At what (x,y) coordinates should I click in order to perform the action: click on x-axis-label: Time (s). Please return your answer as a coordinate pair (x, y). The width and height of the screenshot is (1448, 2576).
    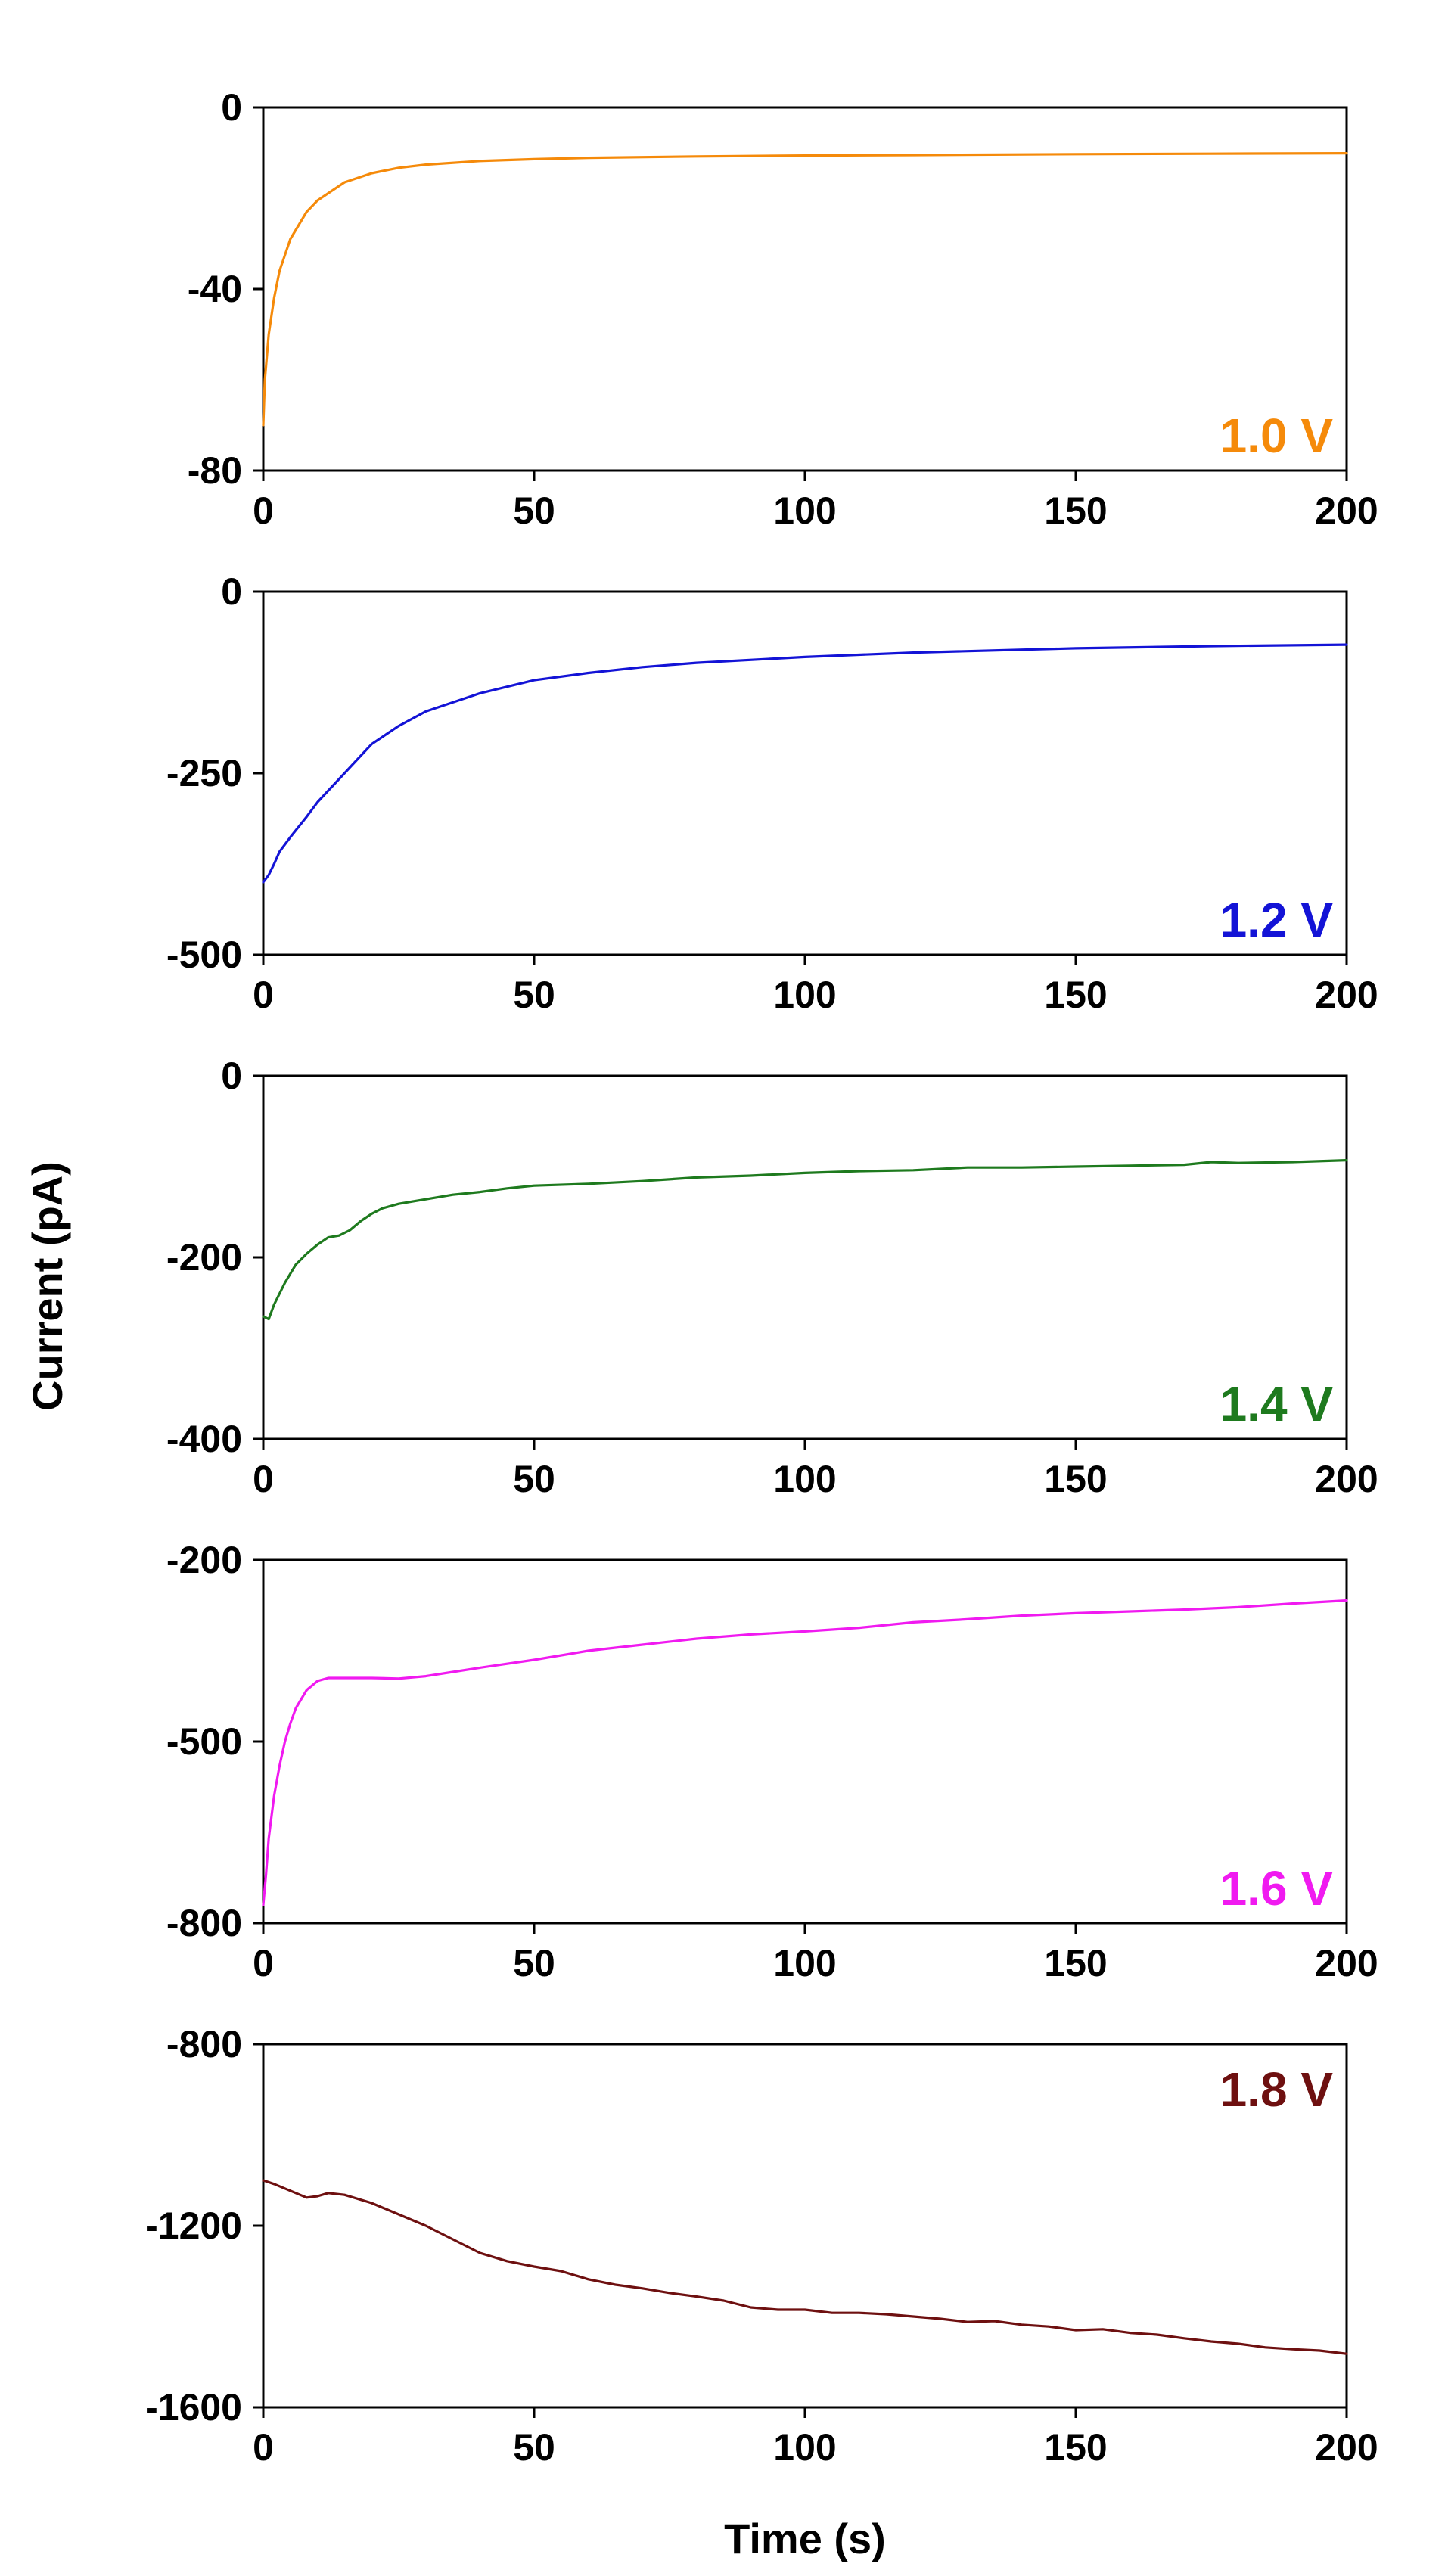
    Looking at the image, I should click on (805, 2538).